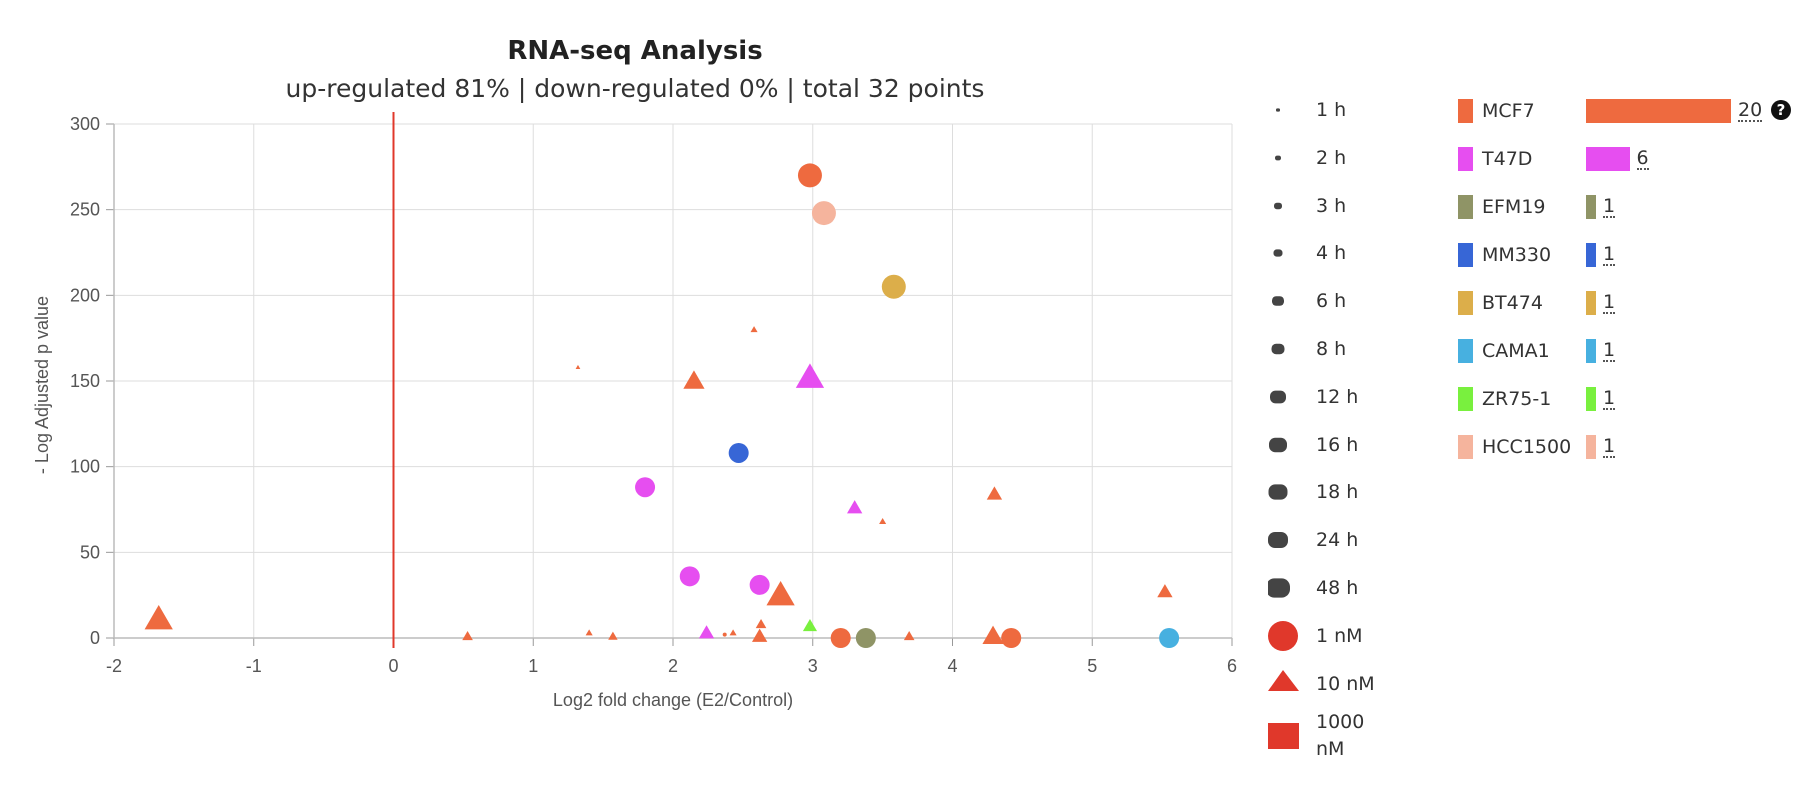 The width and height of the screenshot is (1812, 788). I want to click on legend-label: 1 h, so click(1331, 110).